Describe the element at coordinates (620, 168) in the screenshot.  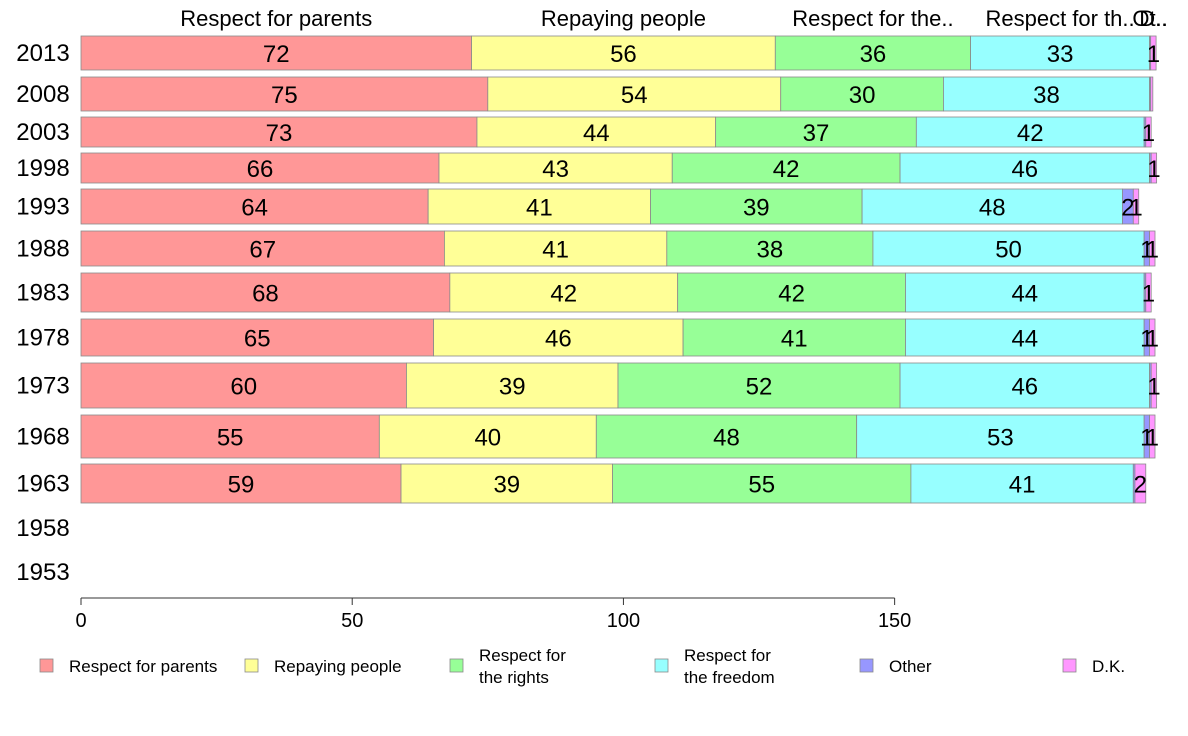
I see `bar-row: 66 43 42 46 1` at that location.